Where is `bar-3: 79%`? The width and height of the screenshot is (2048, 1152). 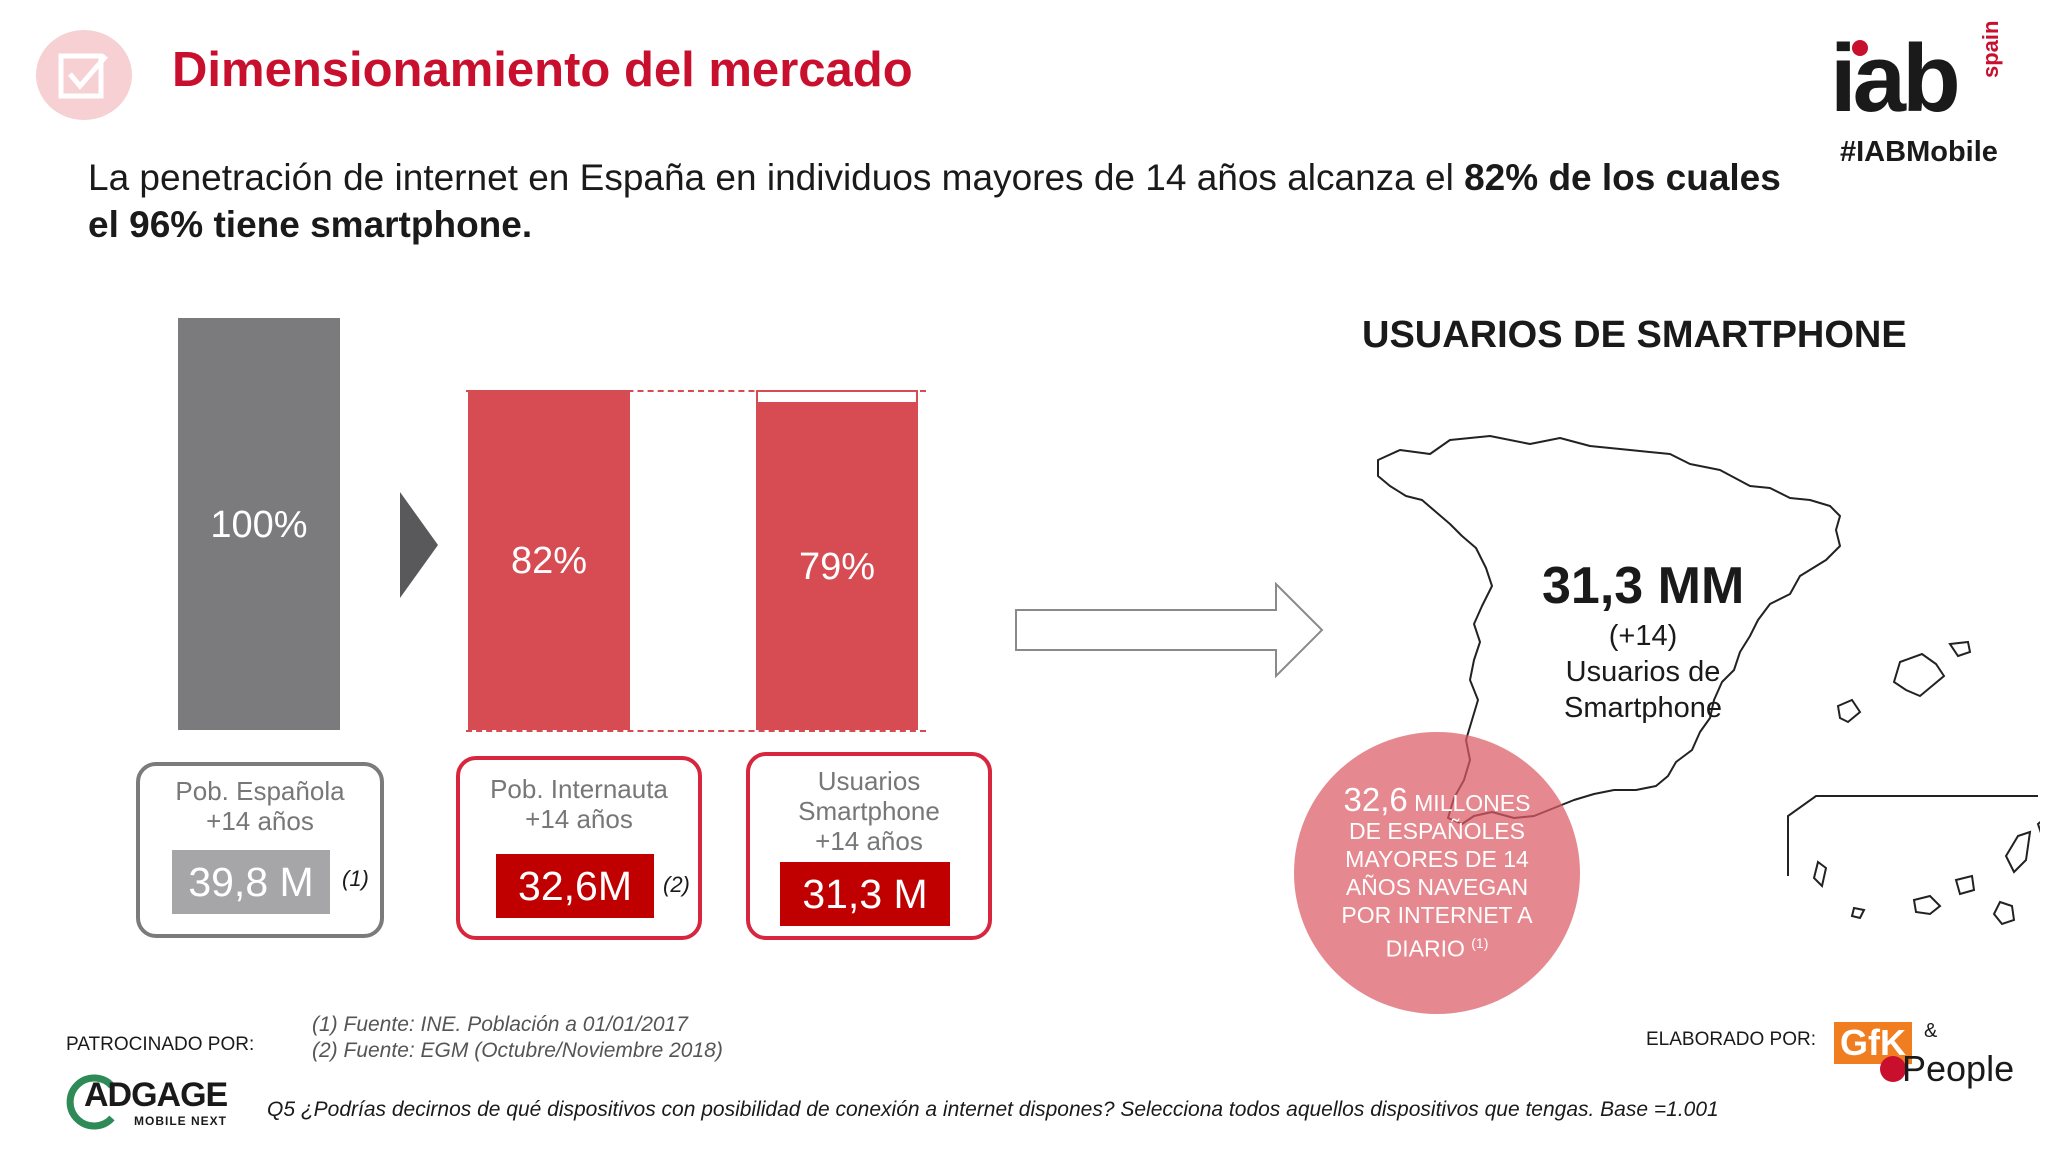 bar-3: 79% is located at coordinates (837, 566).